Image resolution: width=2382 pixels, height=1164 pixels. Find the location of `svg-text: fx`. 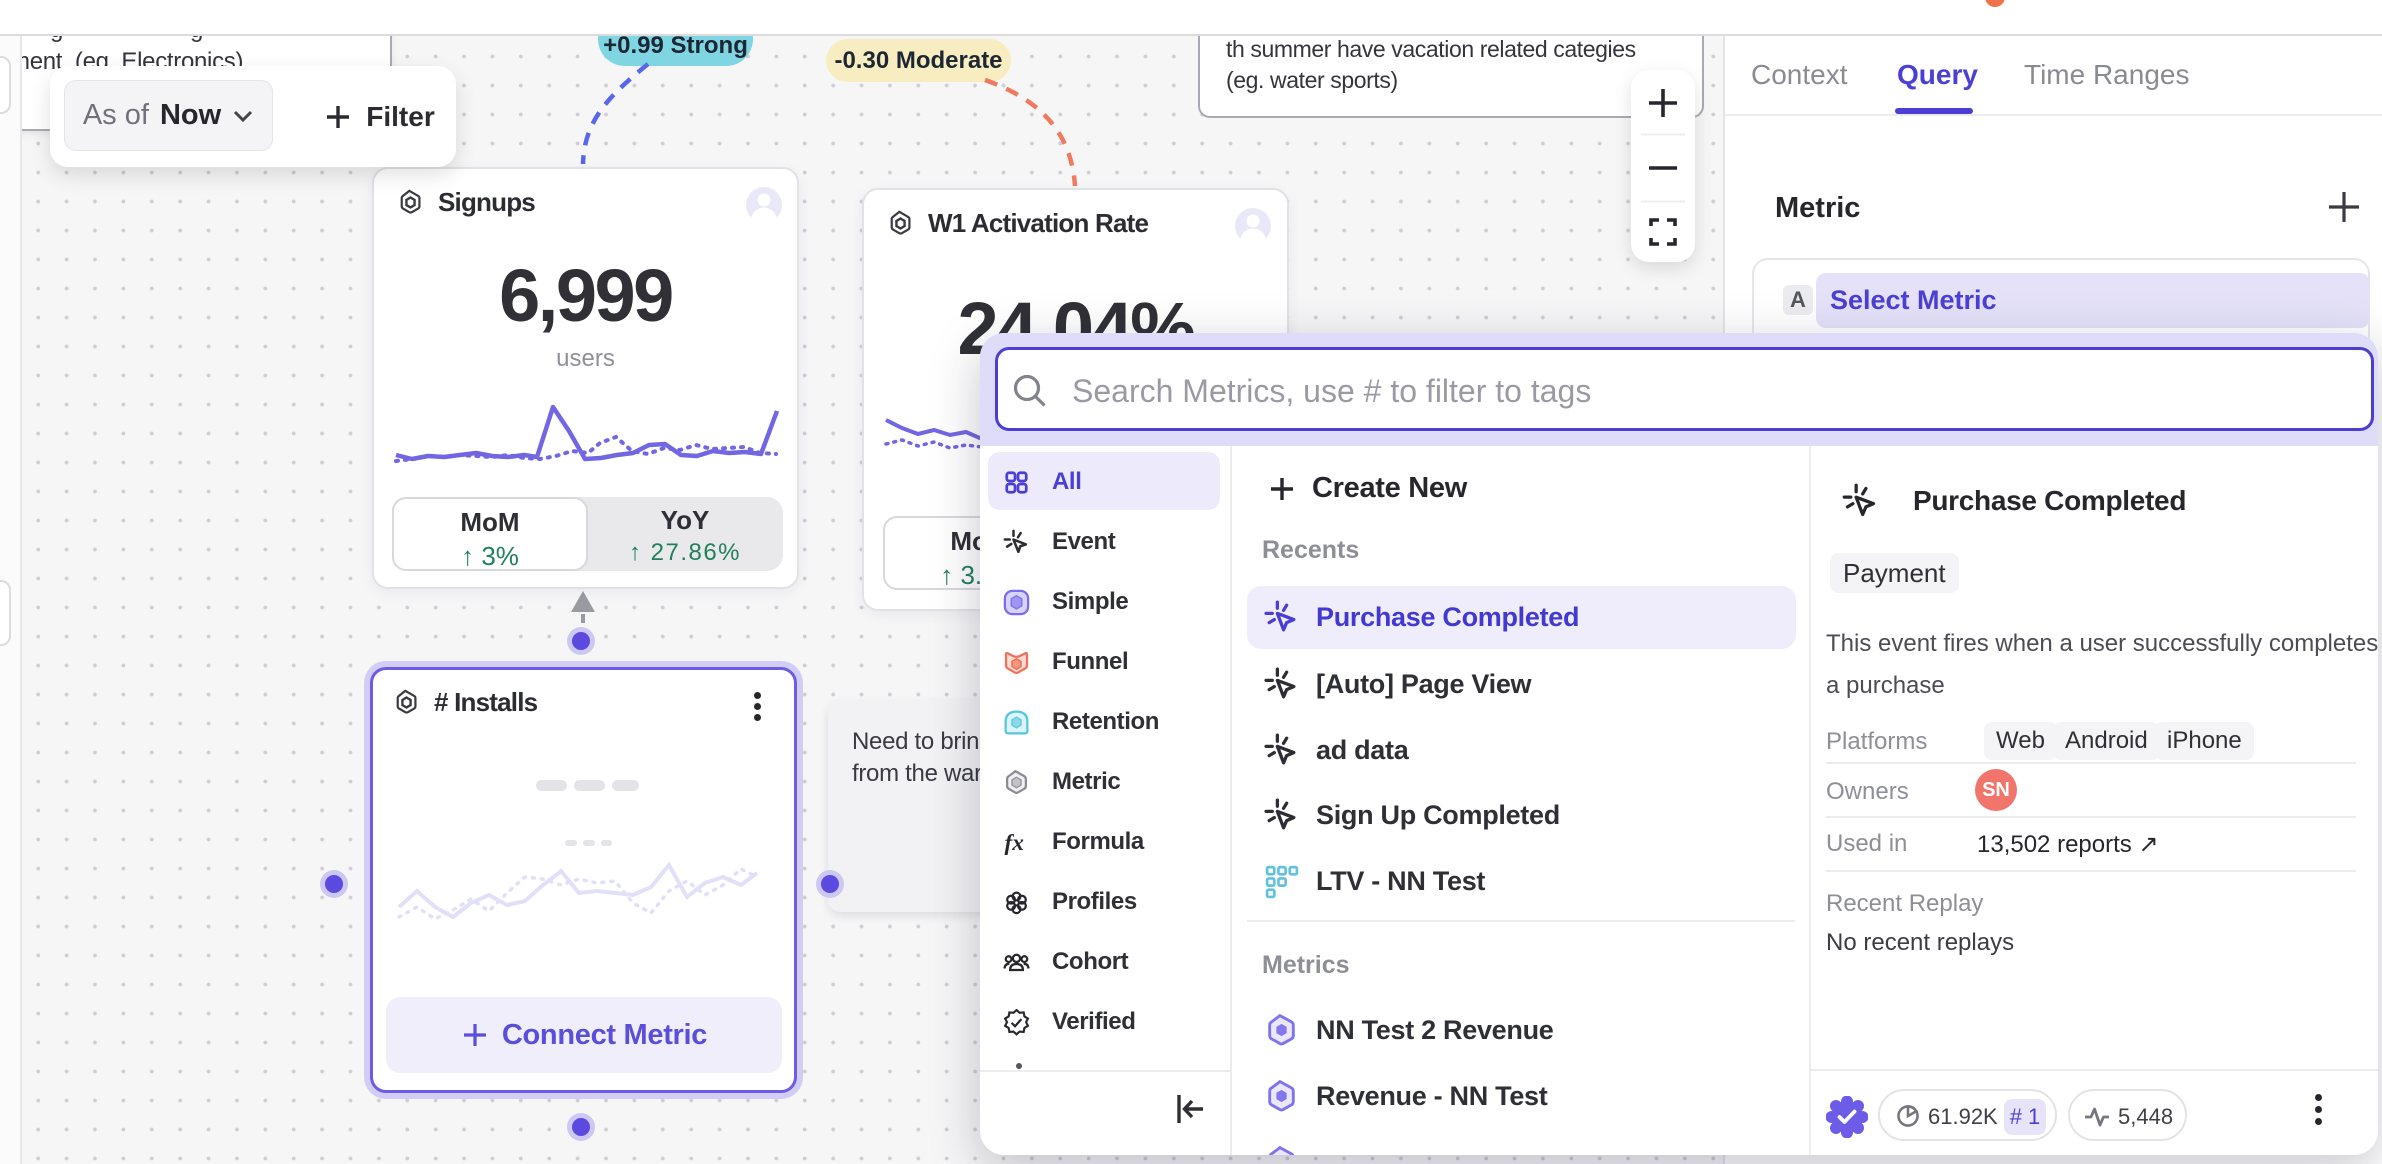

svg-text: fx is located at coordinates (1015, 843).